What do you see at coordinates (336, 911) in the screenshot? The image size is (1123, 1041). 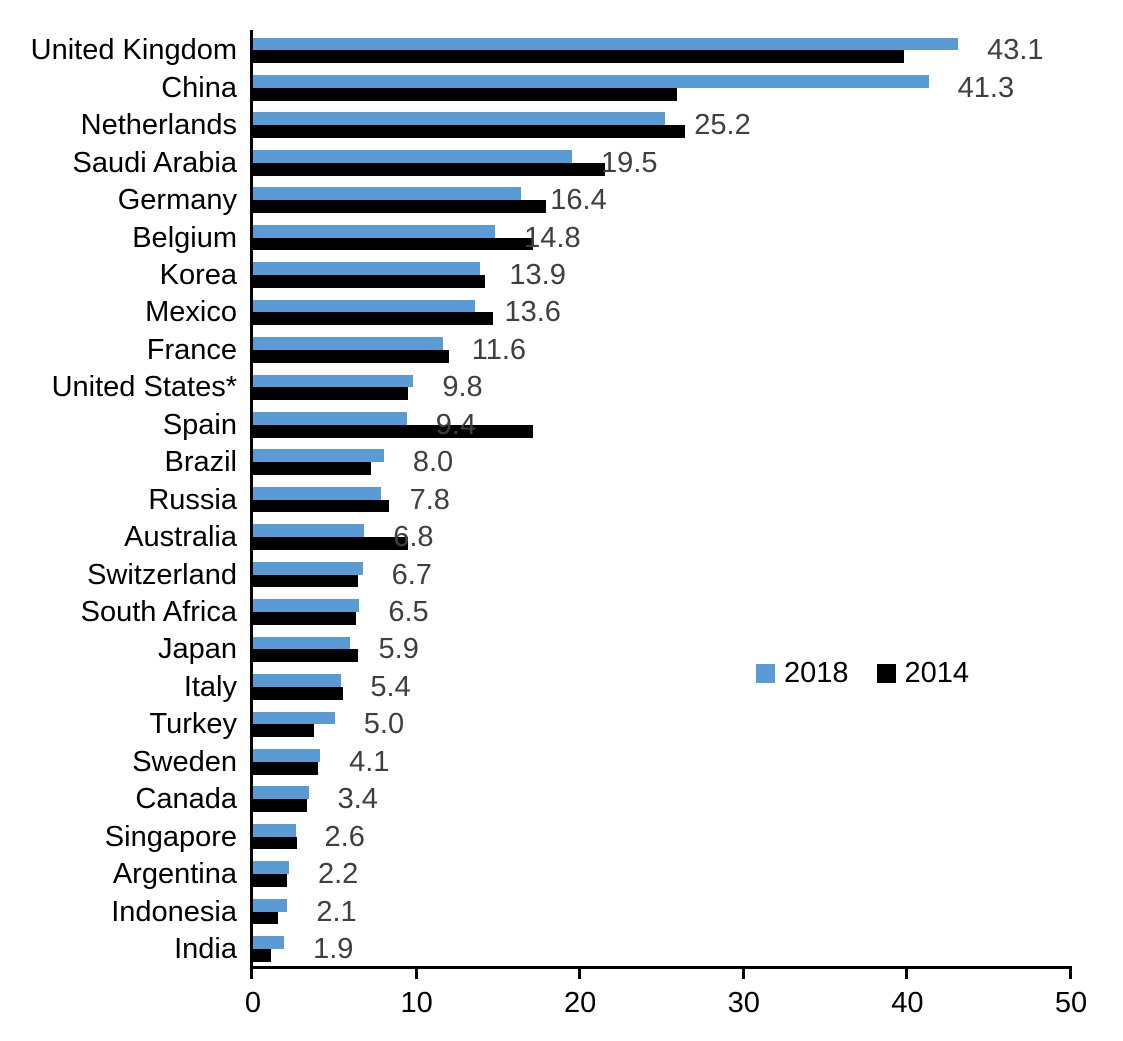 I see `value-label: 2.1` at bounding box center [336, 911].